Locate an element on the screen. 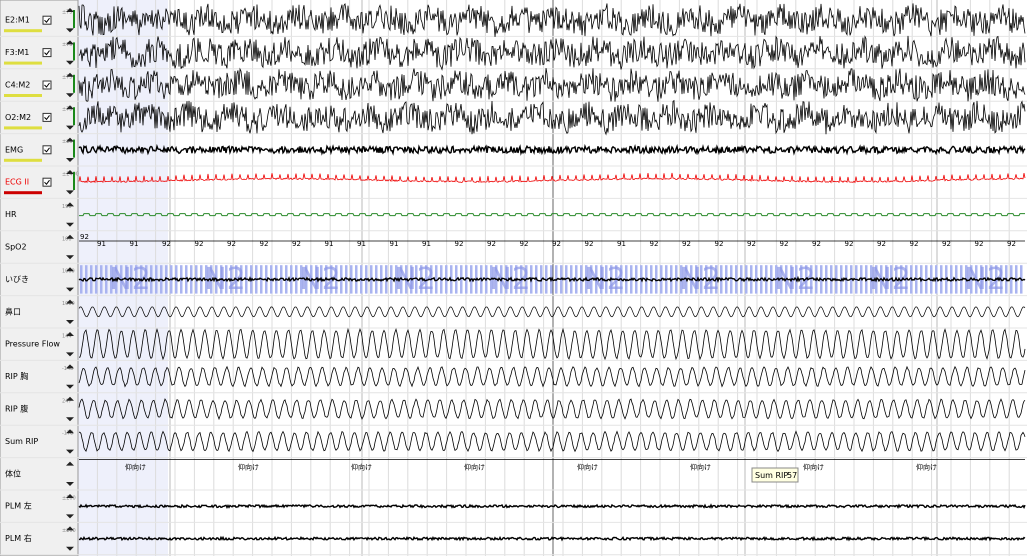  channel-label: E2:M1 is located at coordinates (17, 20).